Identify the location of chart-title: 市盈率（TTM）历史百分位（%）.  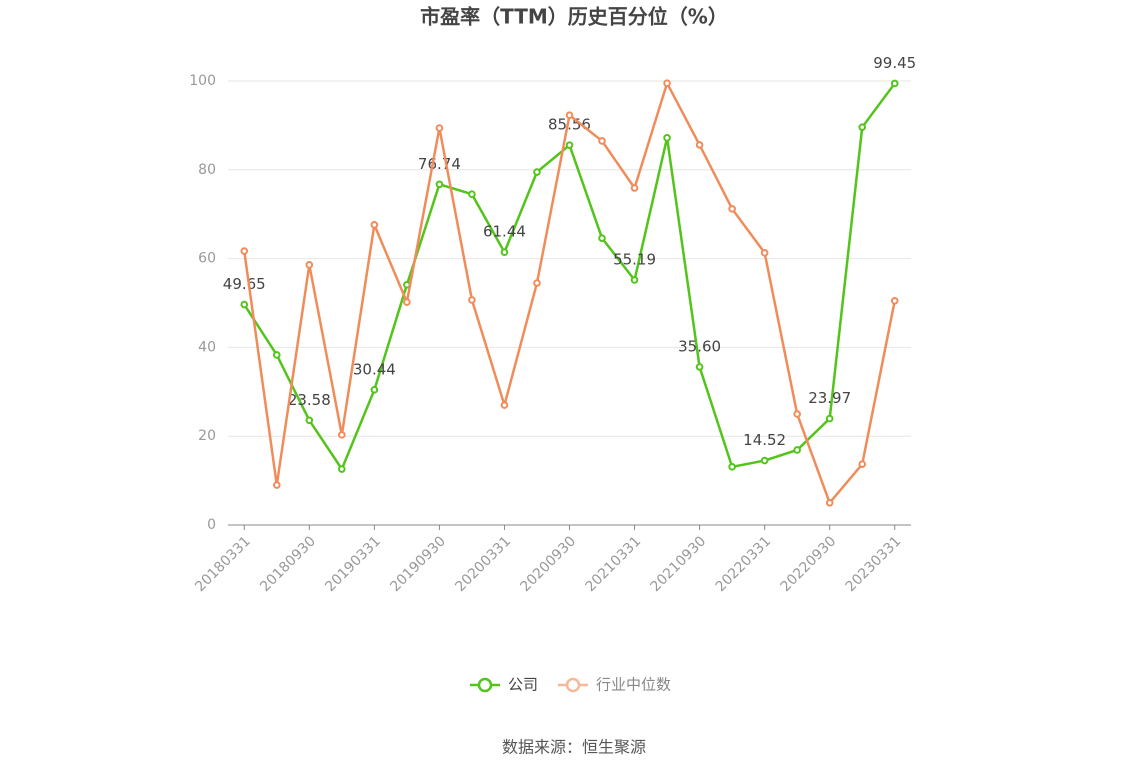
(574, 17).